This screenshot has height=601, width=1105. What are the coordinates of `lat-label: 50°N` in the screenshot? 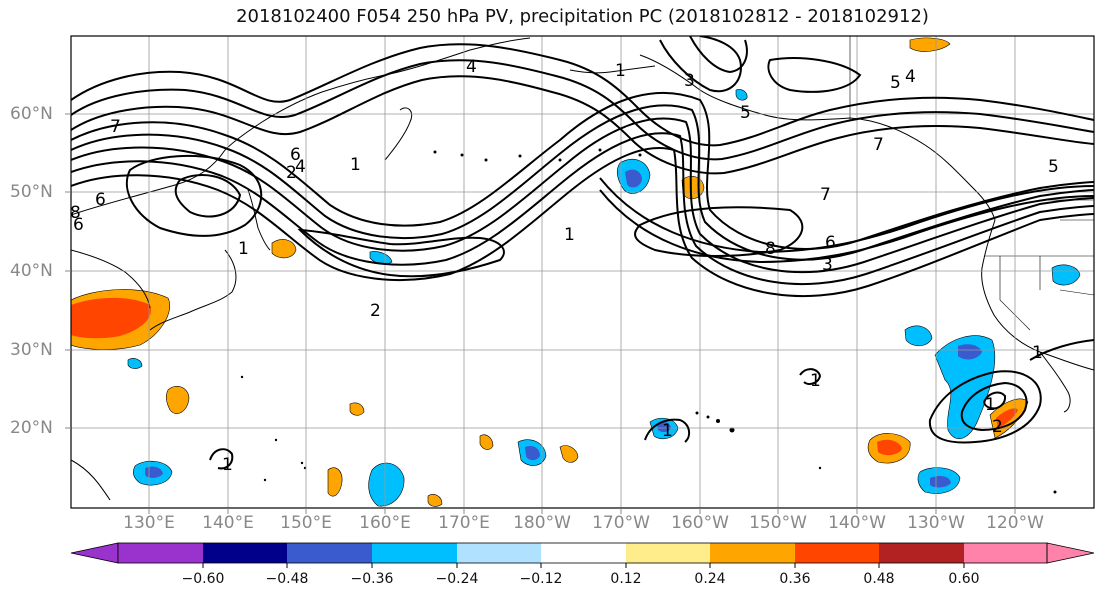 It's located at (31, 192).